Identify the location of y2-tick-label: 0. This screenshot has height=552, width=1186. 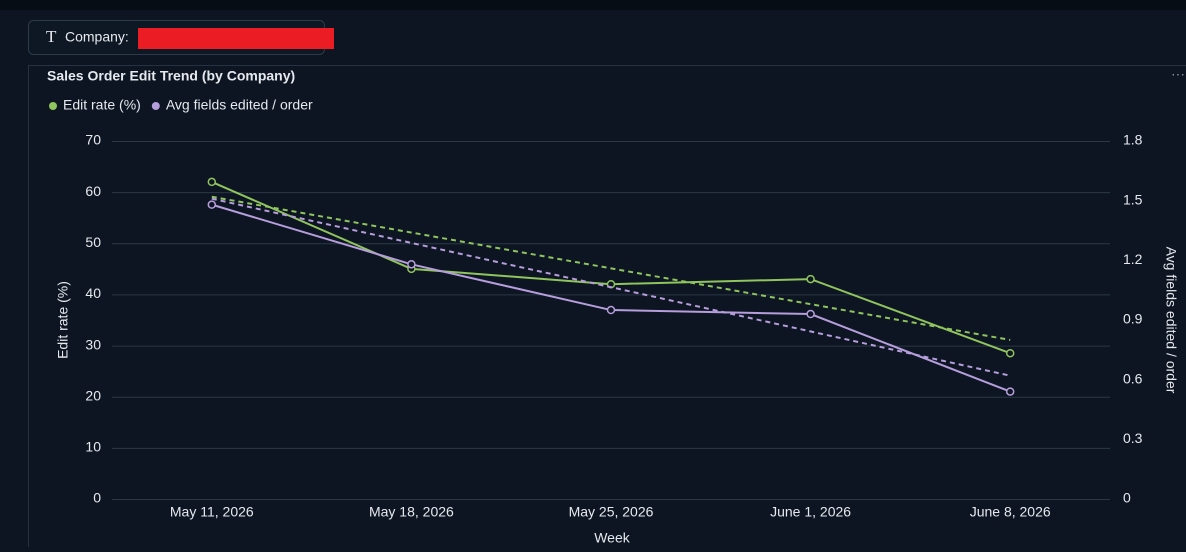
(1127, 498).